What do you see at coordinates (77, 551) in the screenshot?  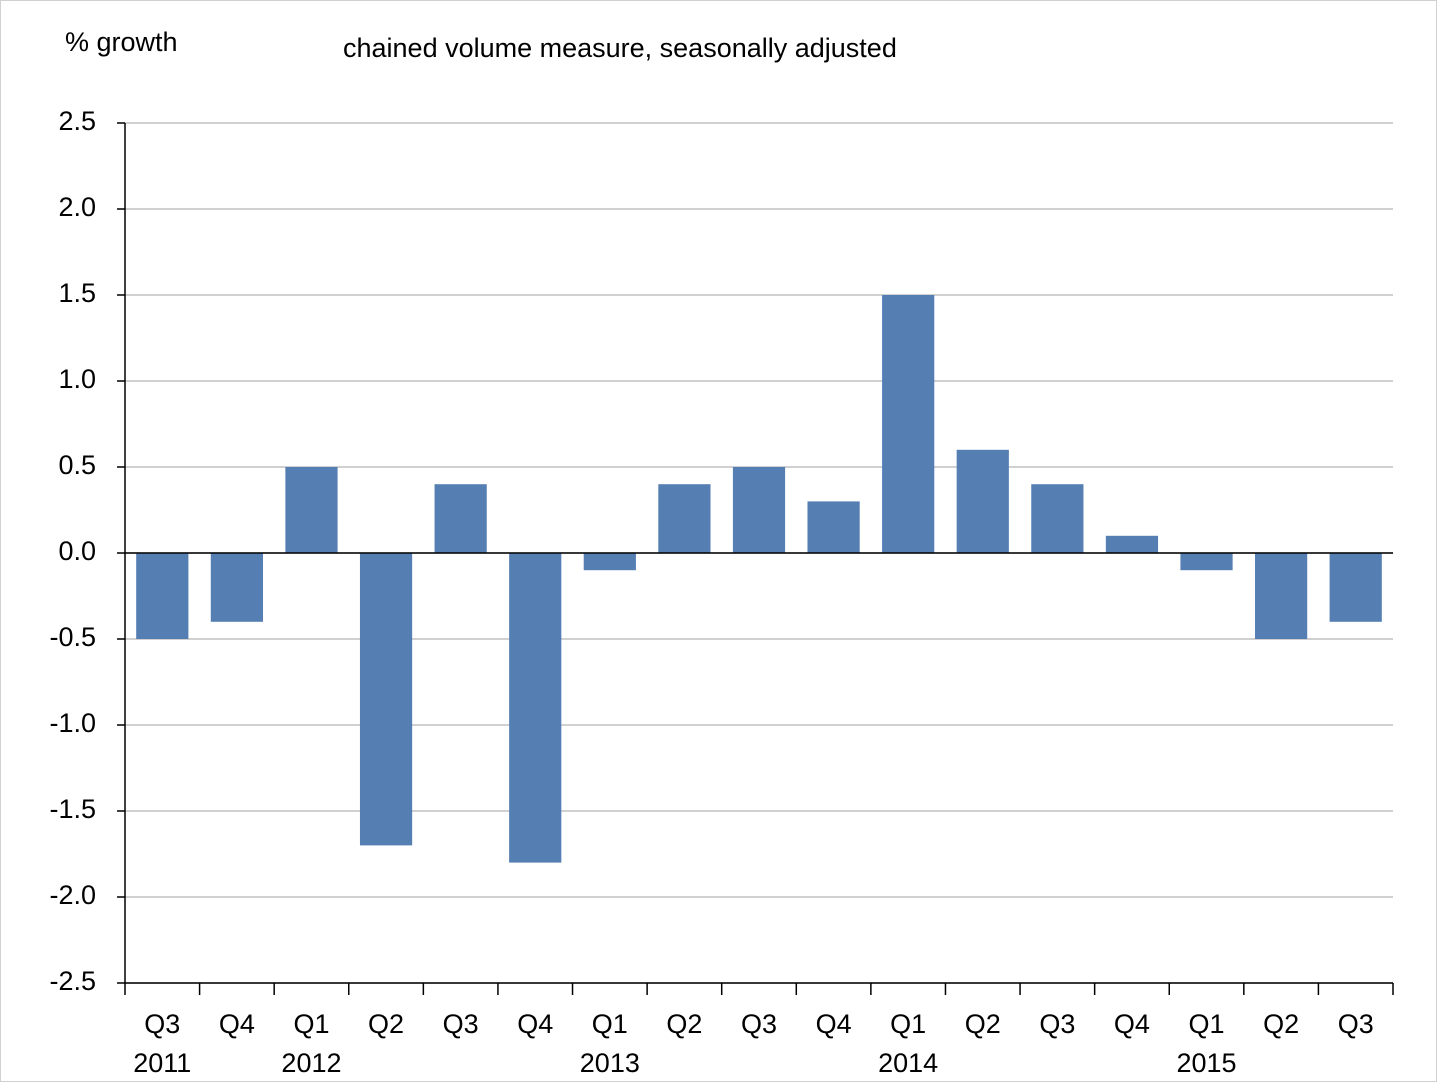 I see `y-tick-label: 0.0` at bounding box center [77, 551].